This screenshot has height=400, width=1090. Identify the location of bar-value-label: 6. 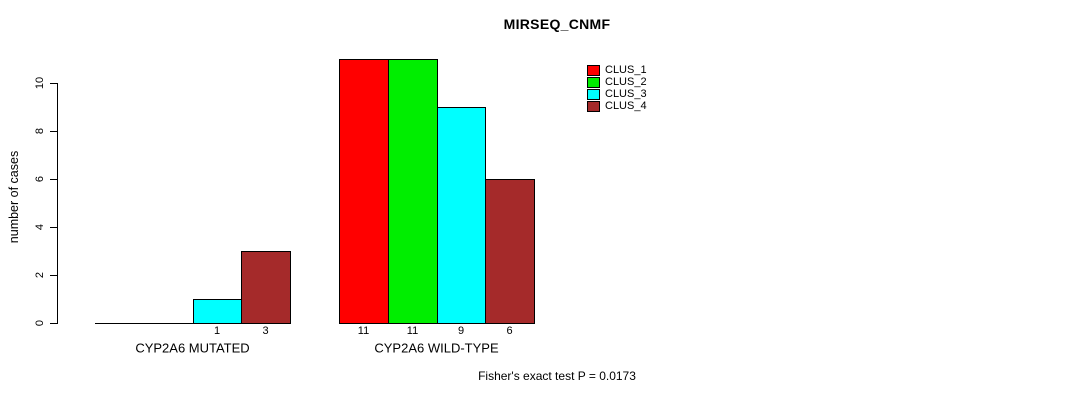
(509, 331).